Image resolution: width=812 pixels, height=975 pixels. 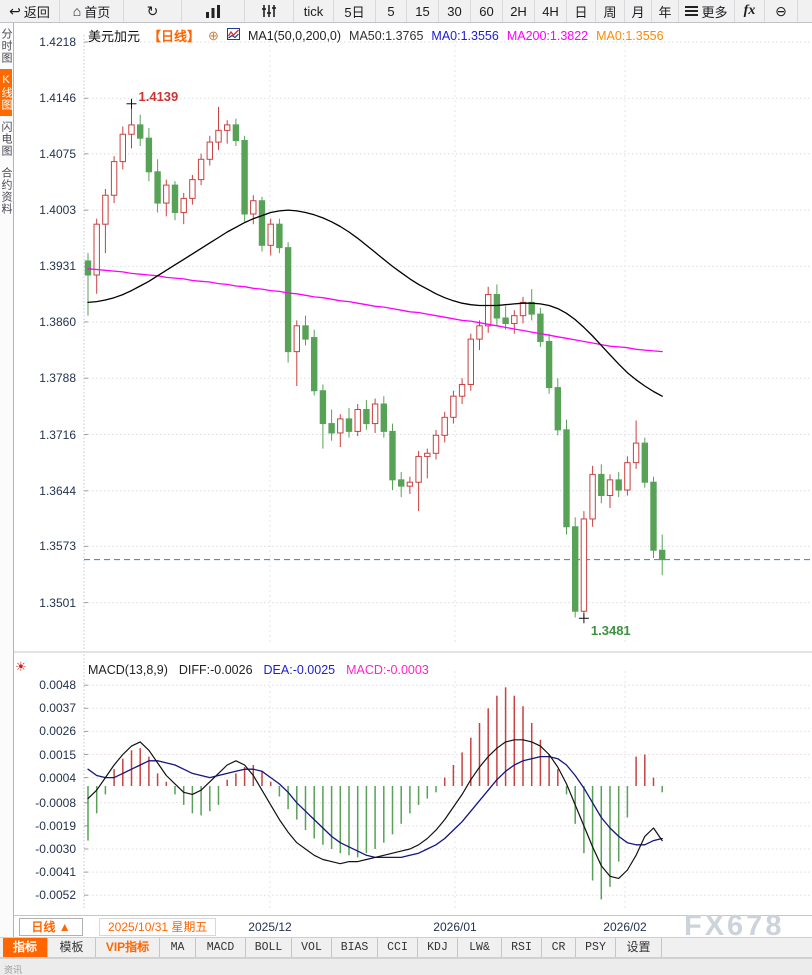 I want to click on mini-chart-icon, so click(x=233, y=35).